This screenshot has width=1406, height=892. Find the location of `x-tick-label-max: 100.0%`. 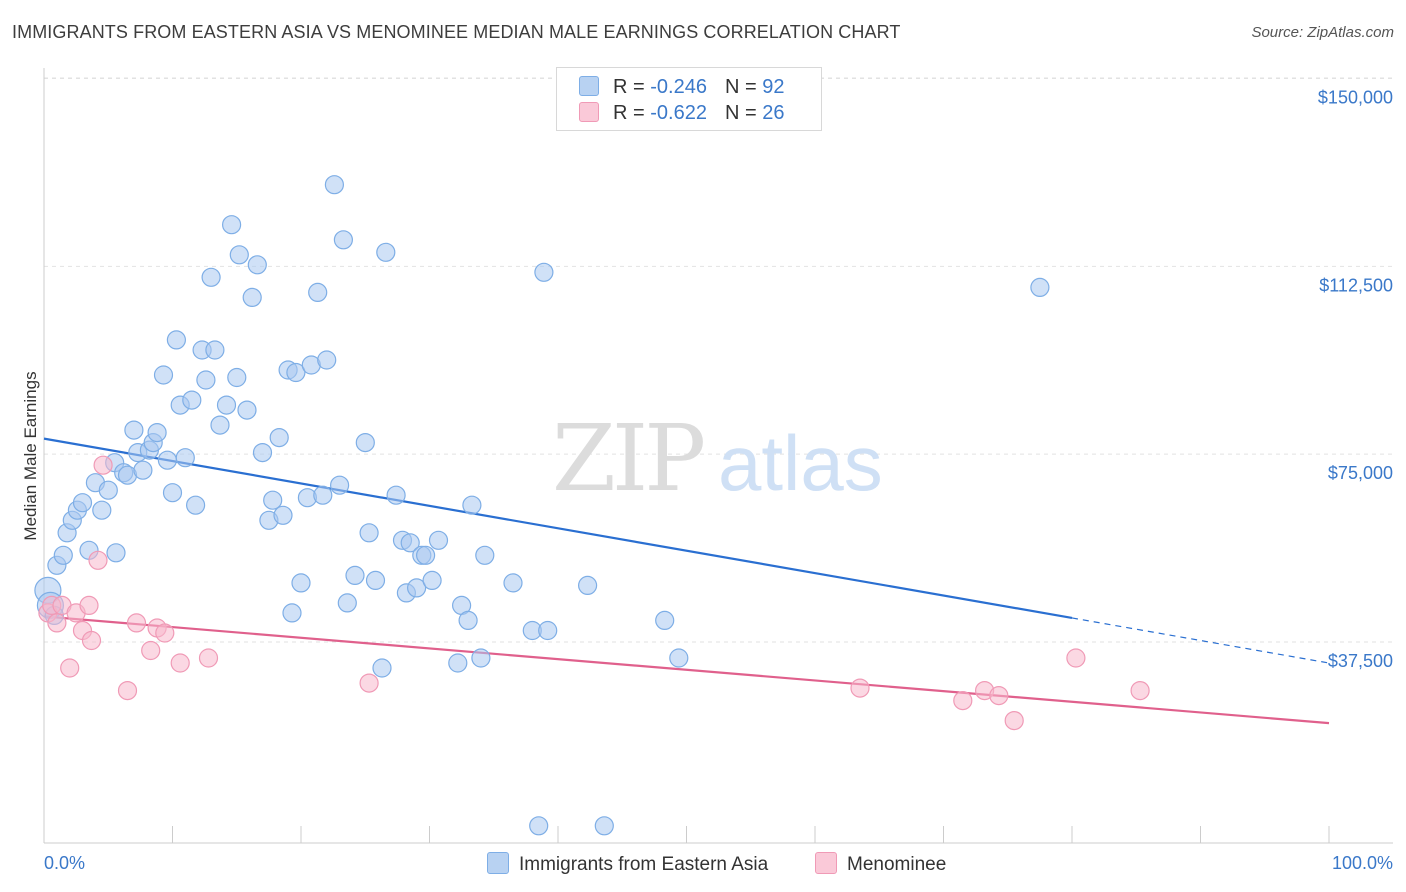

x-tick-label-max: 100.0% is located at coordinates (1362, 863).